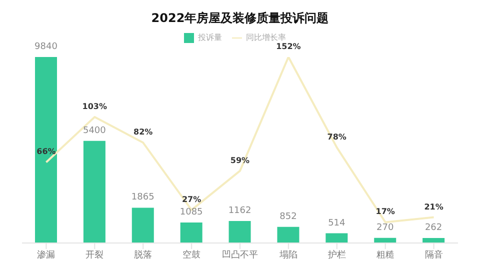 The width and height of the screenshot is (480, 267). Describe the element at coordinates (336, 254) in the screenshot. I see `x-tick-label: 护栏` at that location.